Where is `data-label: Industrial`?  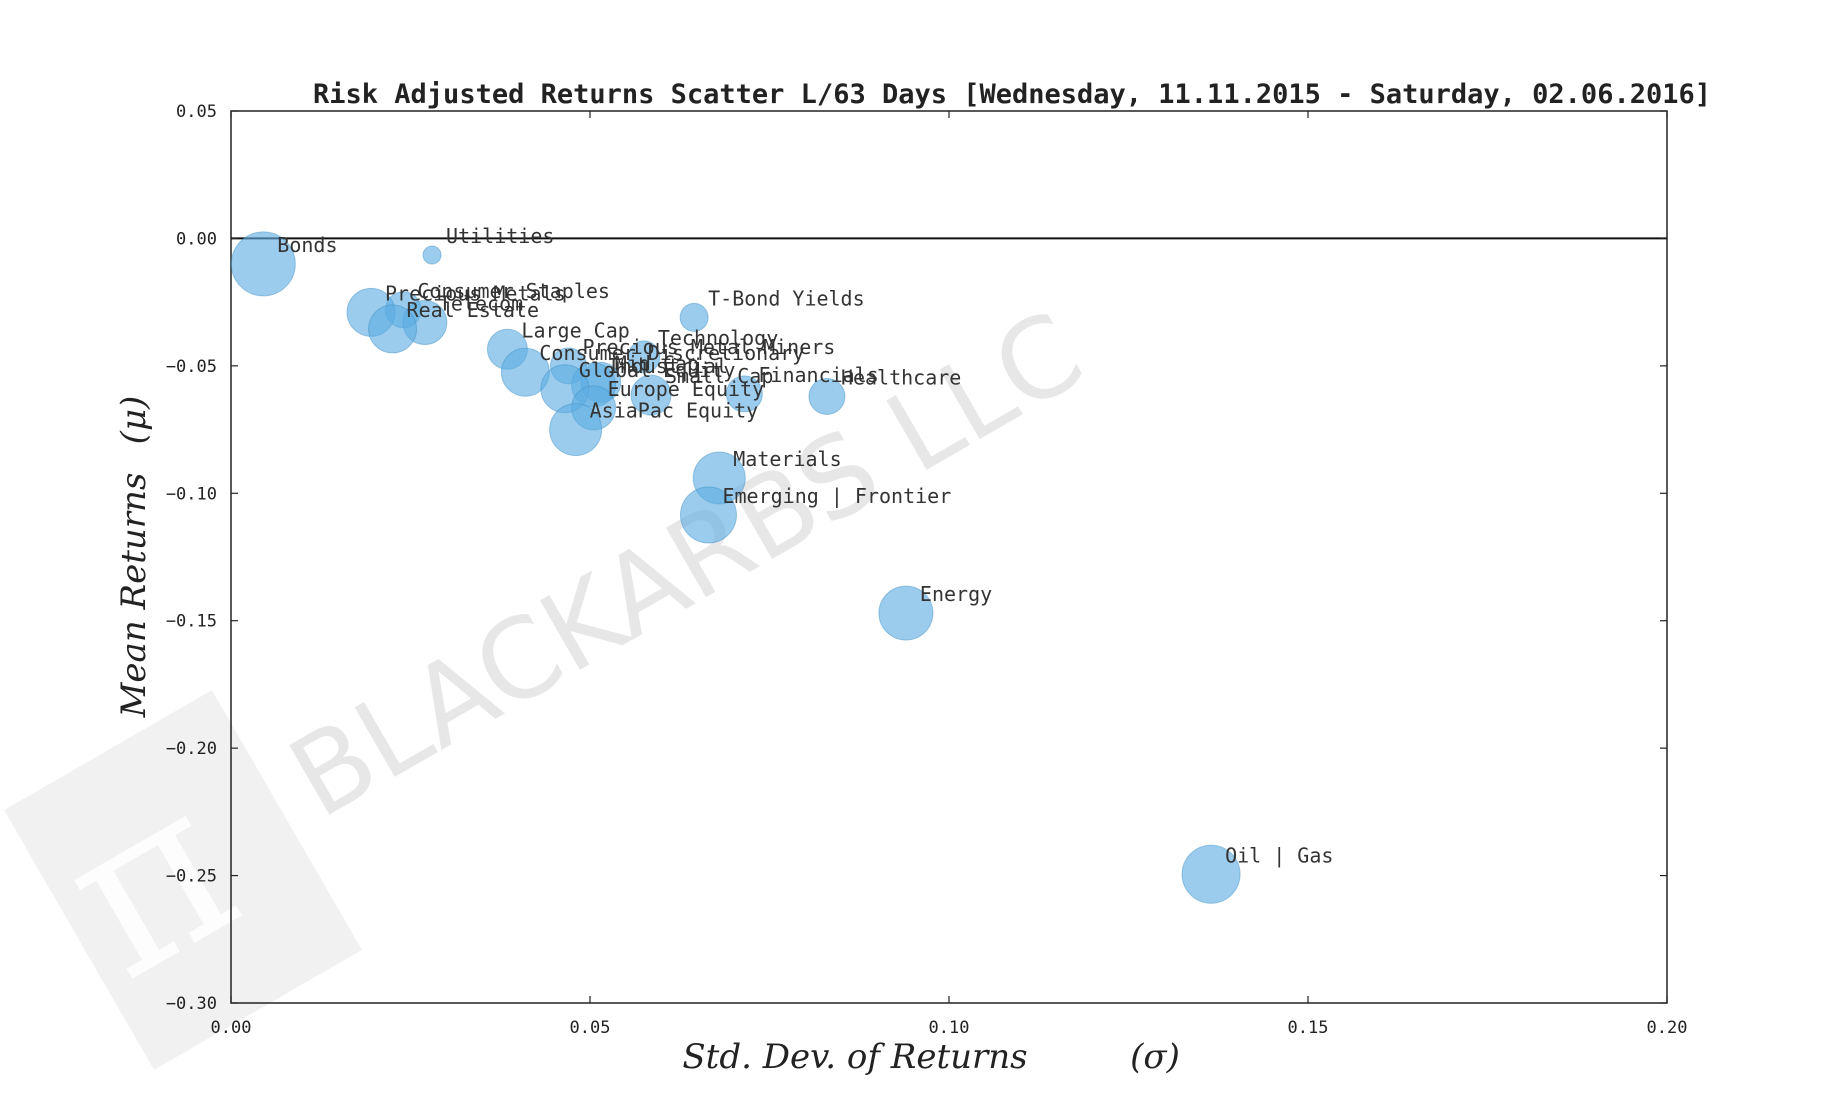 data-label: Industrial is located at coordinates (668, 366).